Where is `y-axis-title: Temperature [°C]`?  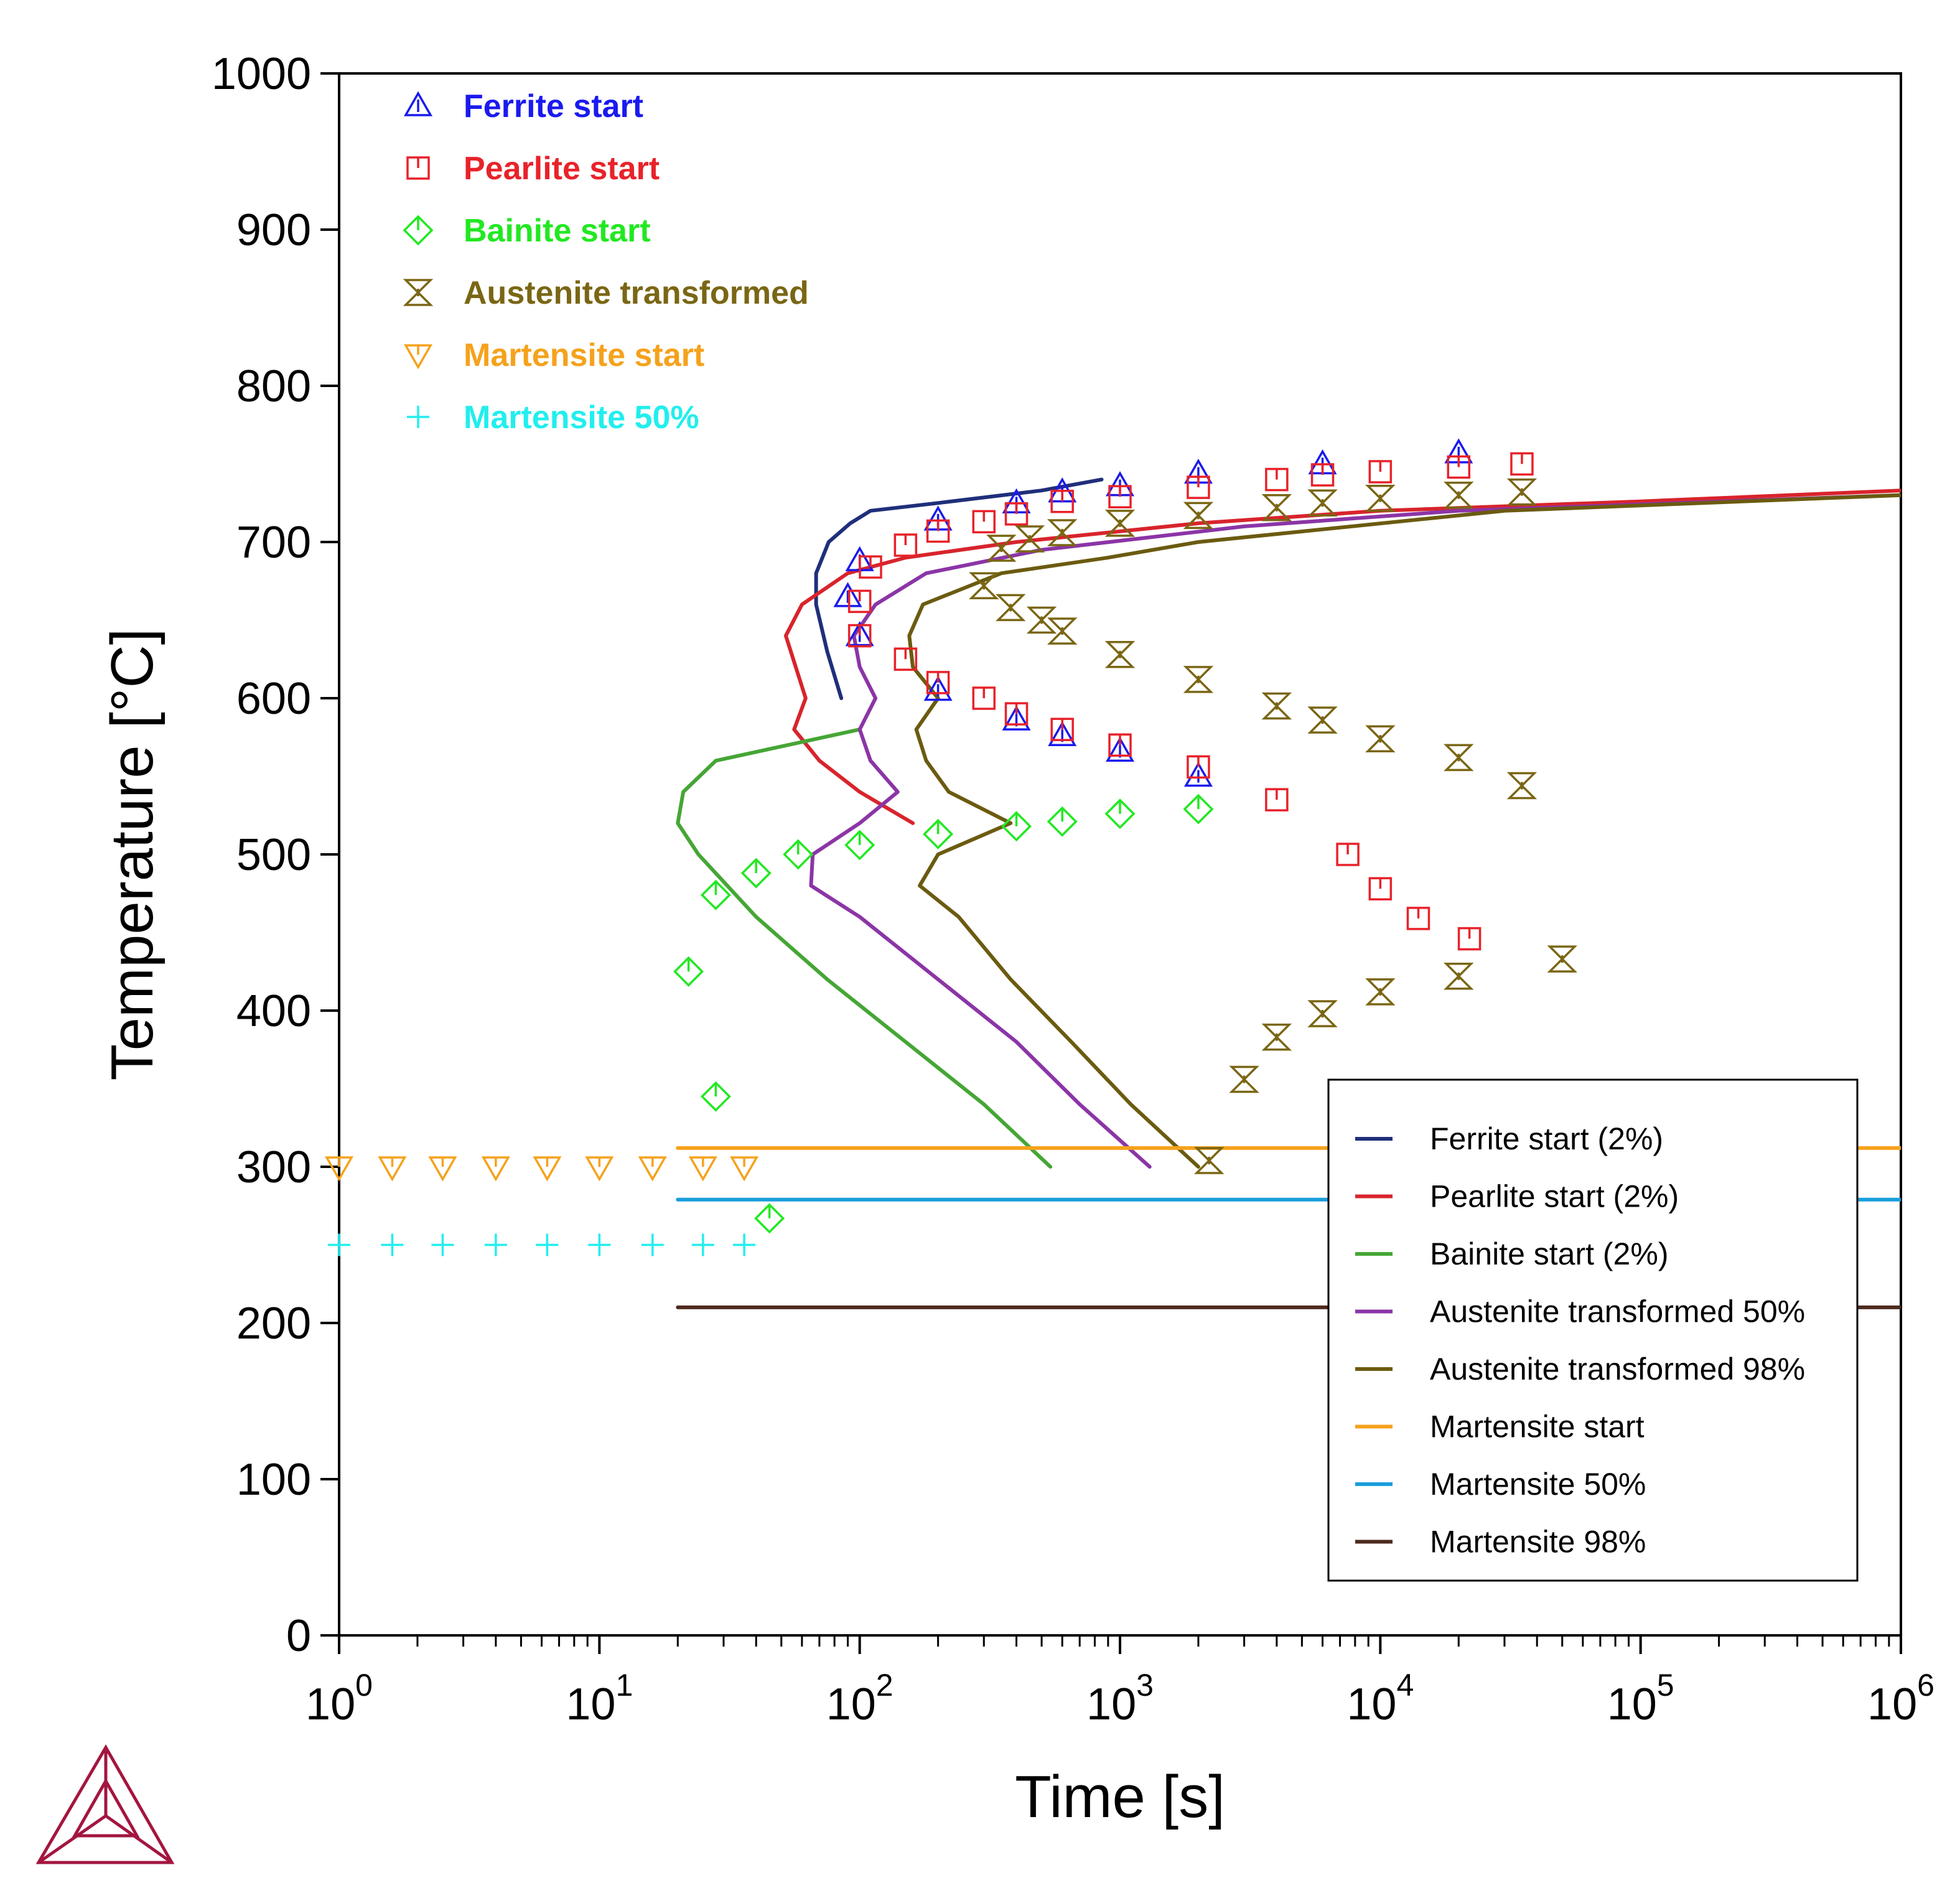 y-axis-title: Temperature [°C] is located at coordinates (132, 855).